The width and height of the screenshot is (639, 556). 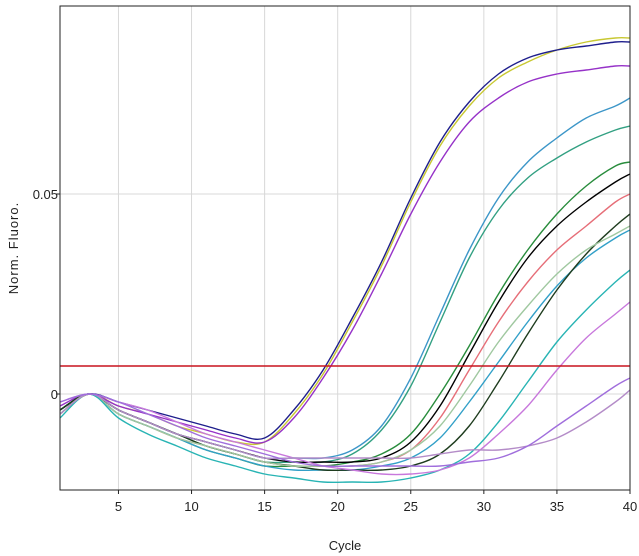 What do you see at coordinates (630, 506) in the screenshot?
I see `x-tick-label: 40` at bounding box center [630, 506].